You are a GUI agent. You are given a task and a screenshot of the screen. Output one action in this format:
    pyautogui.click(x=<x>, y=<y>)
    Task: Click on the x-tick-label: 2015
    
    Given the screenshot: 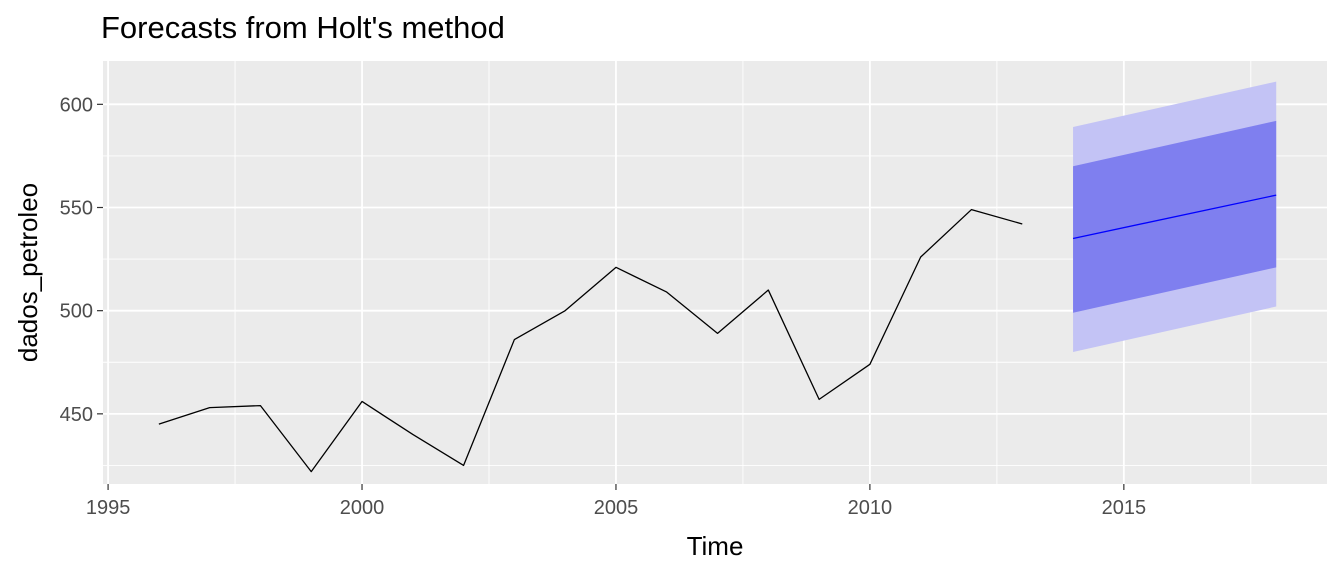 What is the action you would take?
    pyautogui.click(x=1124, y=508)
    